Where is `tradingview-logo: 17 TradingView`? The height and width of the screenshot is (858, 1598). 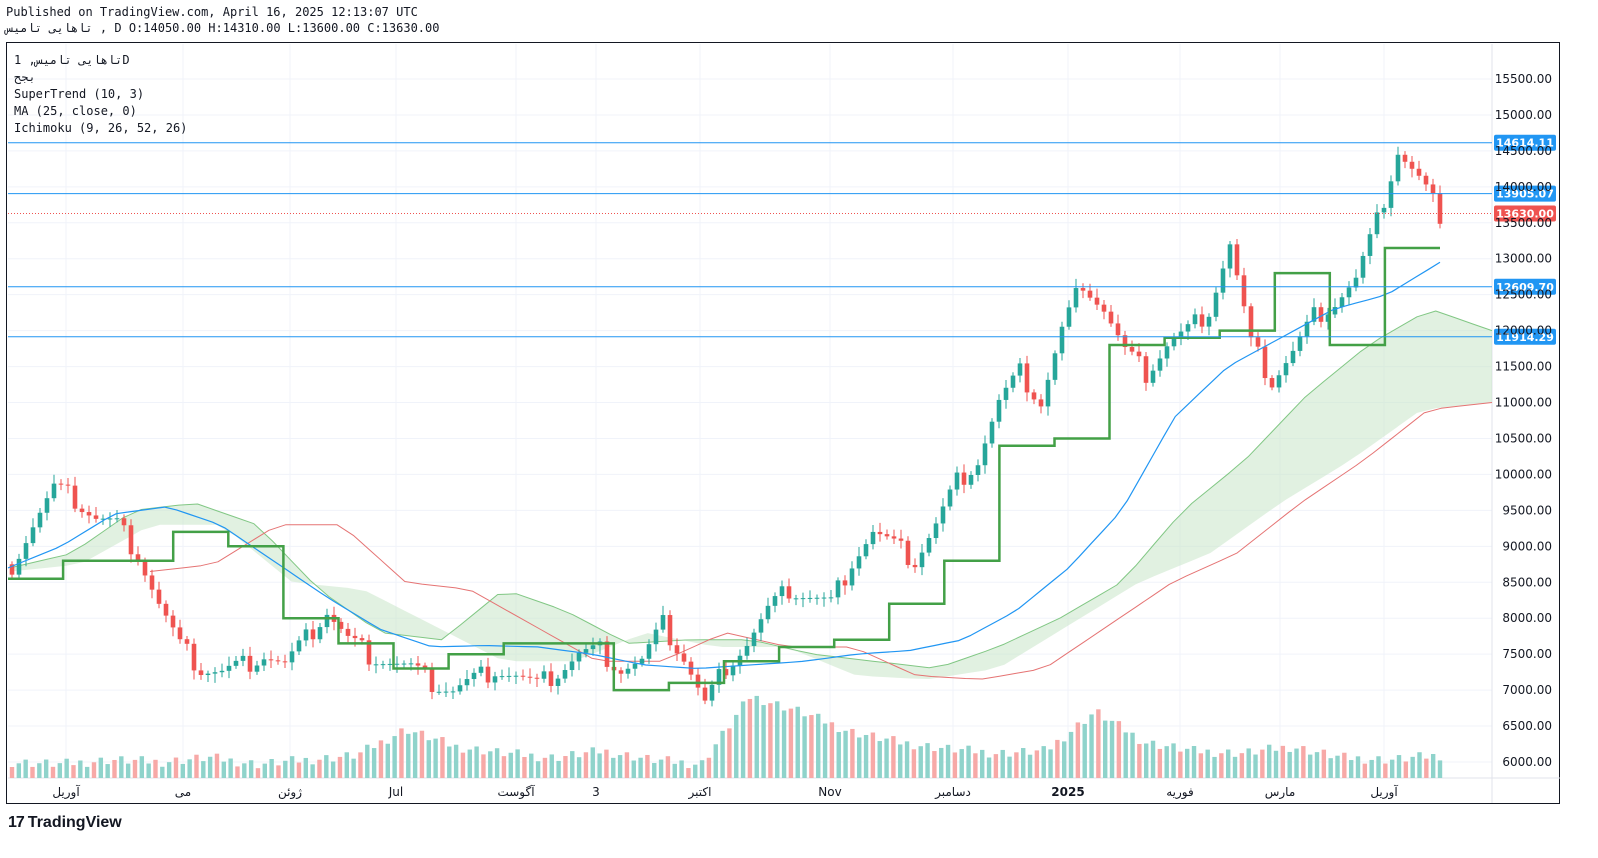 tradingview-logo: 17 TradingView is located at coordinates (65, 823).